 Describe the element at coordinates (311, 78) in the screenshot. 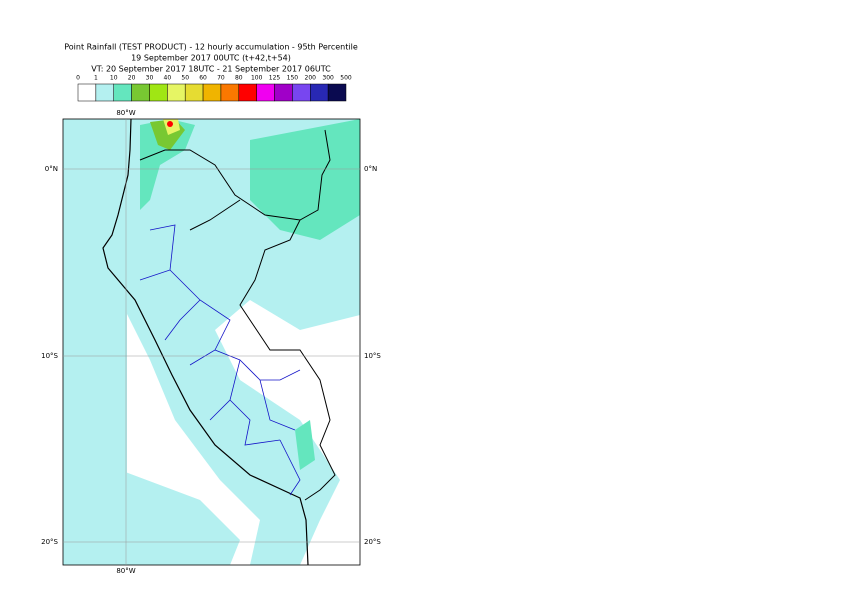

I see `legend-label: 200` at that location.